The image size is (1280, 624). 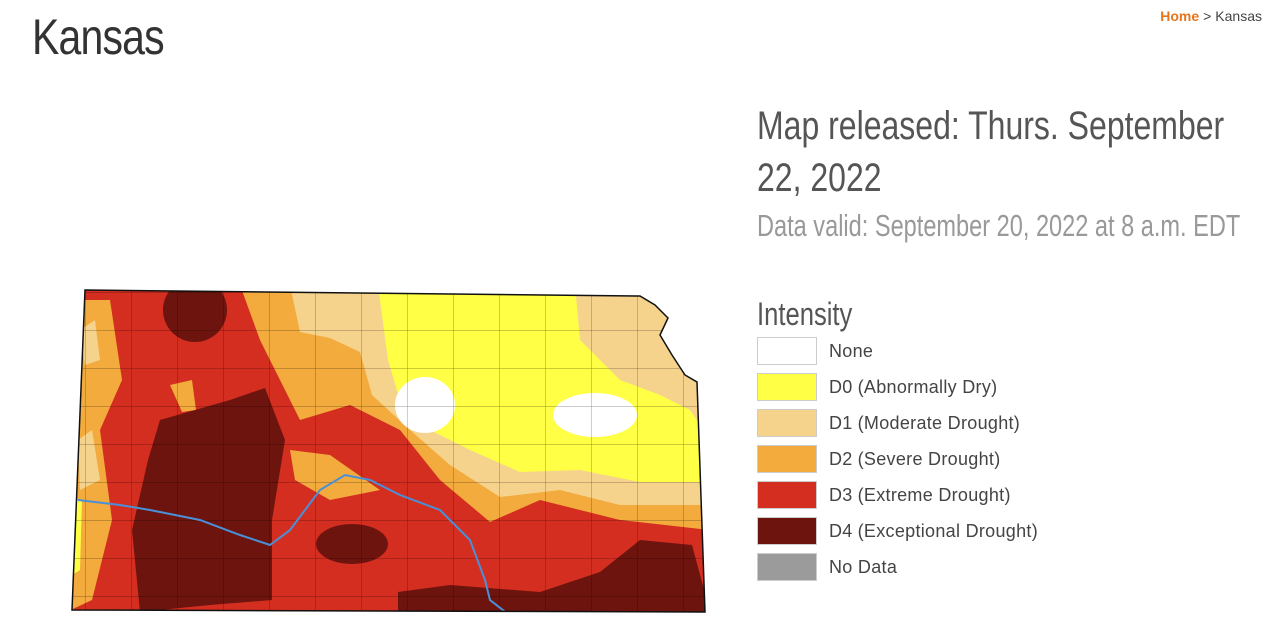 I want to click on current-page: Kansas, so click(x=1238, y=16).